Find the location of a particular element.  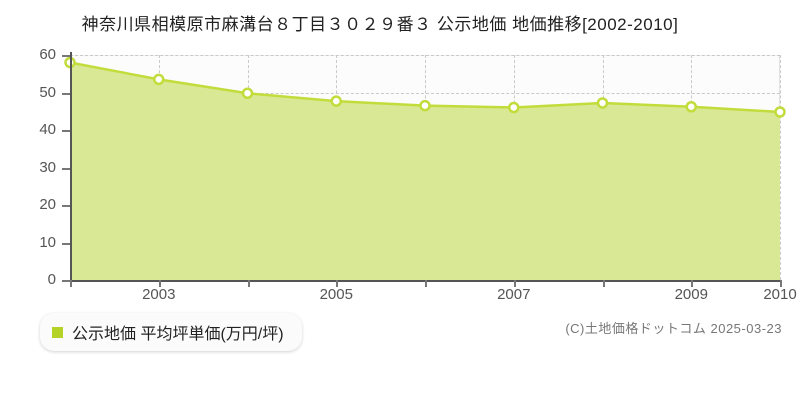

x-tick-mark-2010 is located at coordinates (781, 283).